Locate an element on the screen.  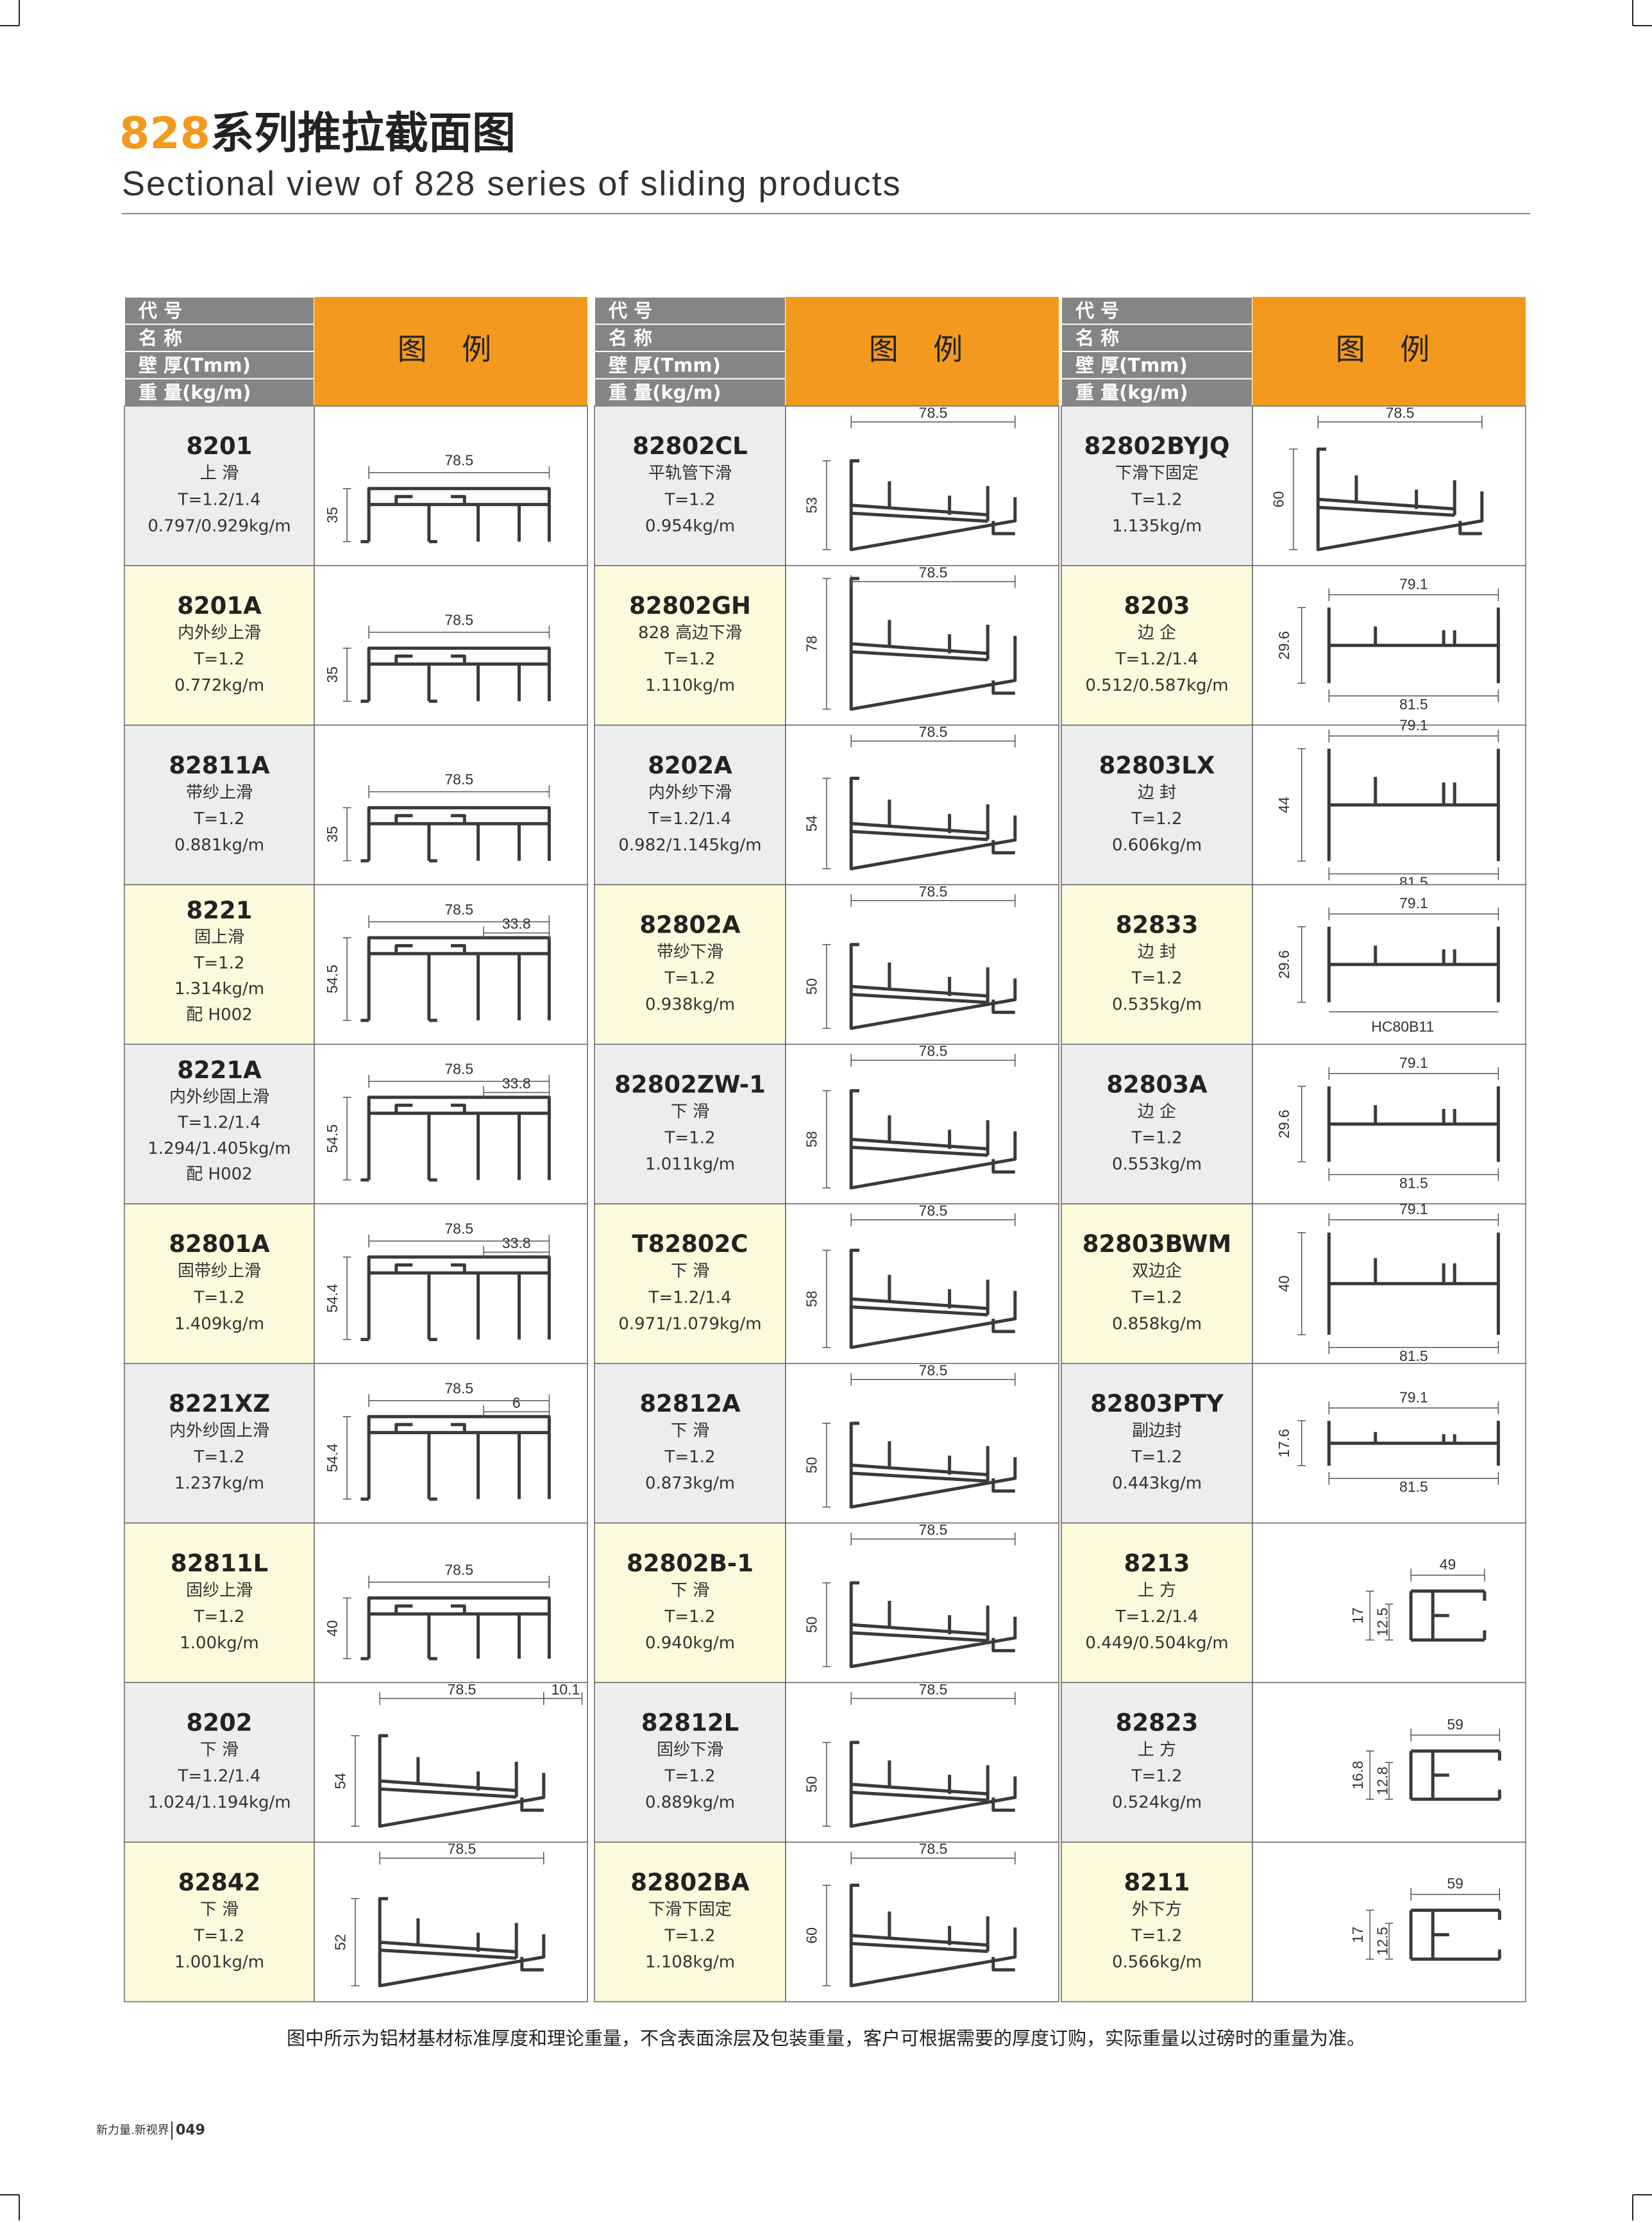
profile-drawing: 78.5 58 is located at coordinates (910, 1276).